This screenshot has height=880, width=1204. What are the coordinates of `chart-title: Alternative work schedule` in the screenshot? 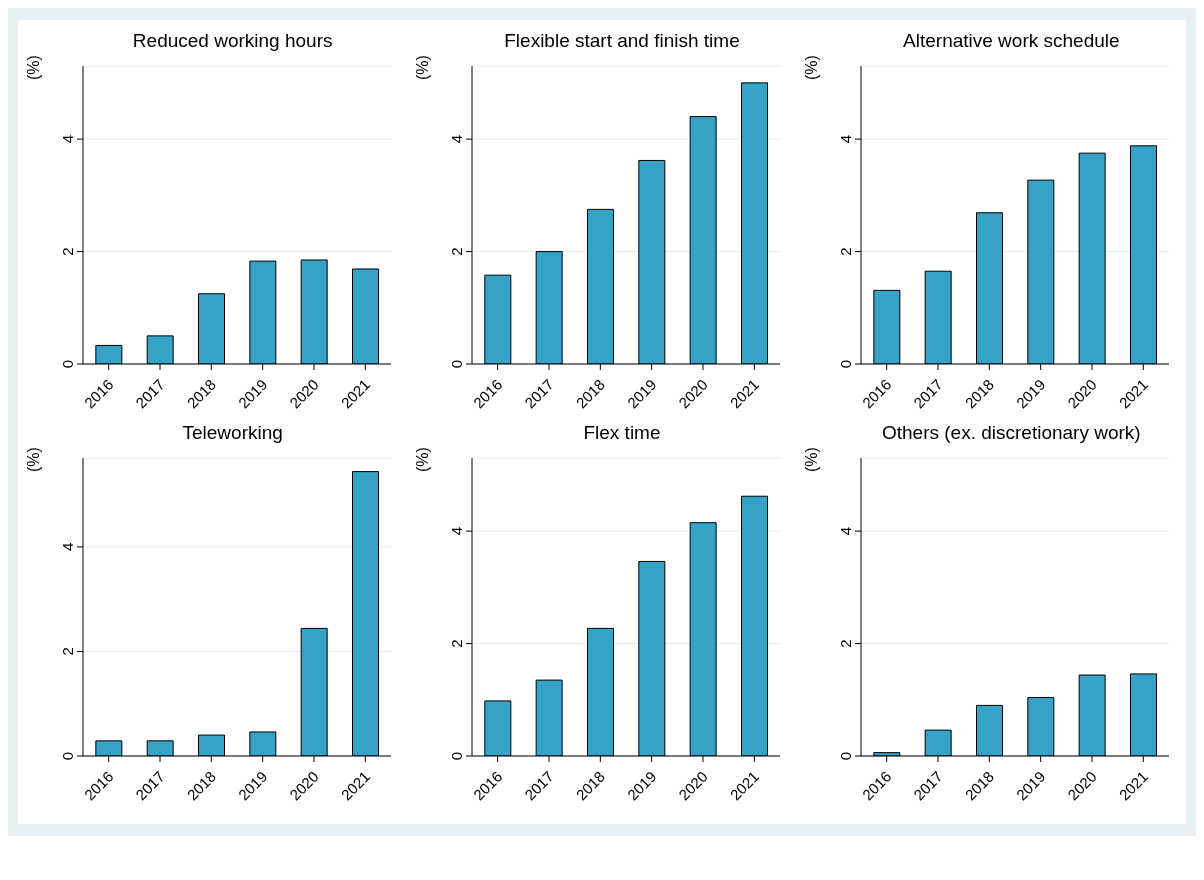 It's located at (1011, 41).